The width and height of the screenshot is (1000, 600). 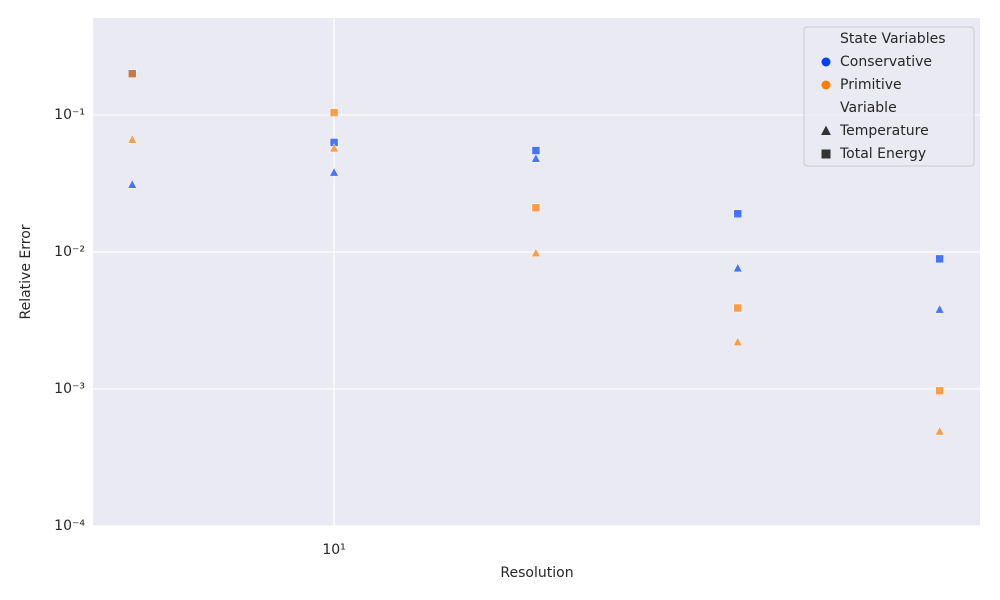 What do you see at coordinates (69, 526) in the screenshot?
I see `y-tick-label: 10⁻⁴` at bounding box center [69, 526].